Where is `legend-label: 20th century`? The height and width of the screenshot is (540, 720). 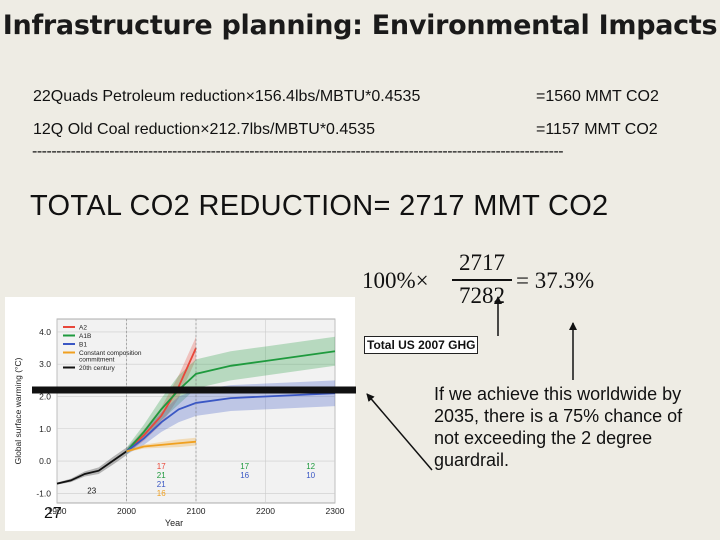 legend-label: 20th century is located at coordinates (97, 368).